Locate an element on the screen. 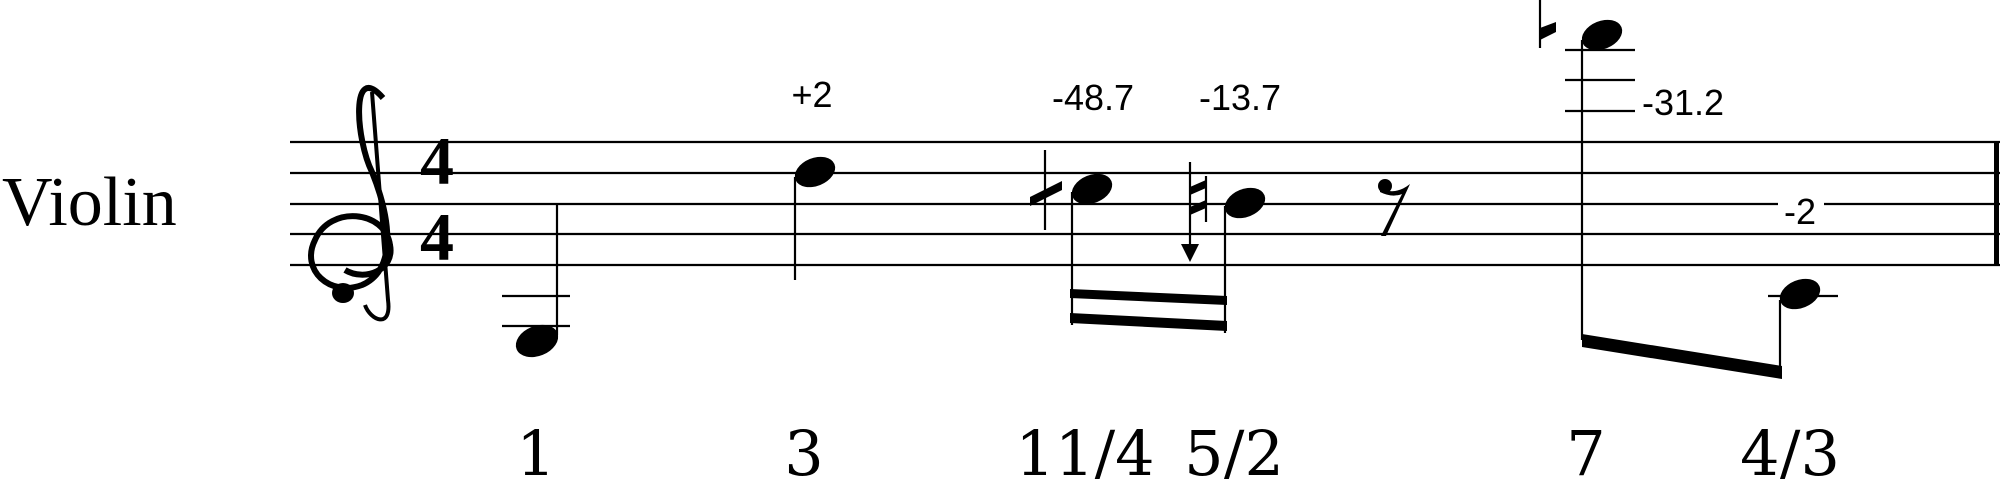 The image size is (2000, 479). ratio-label: 1 is located at coordinates (535, 448).